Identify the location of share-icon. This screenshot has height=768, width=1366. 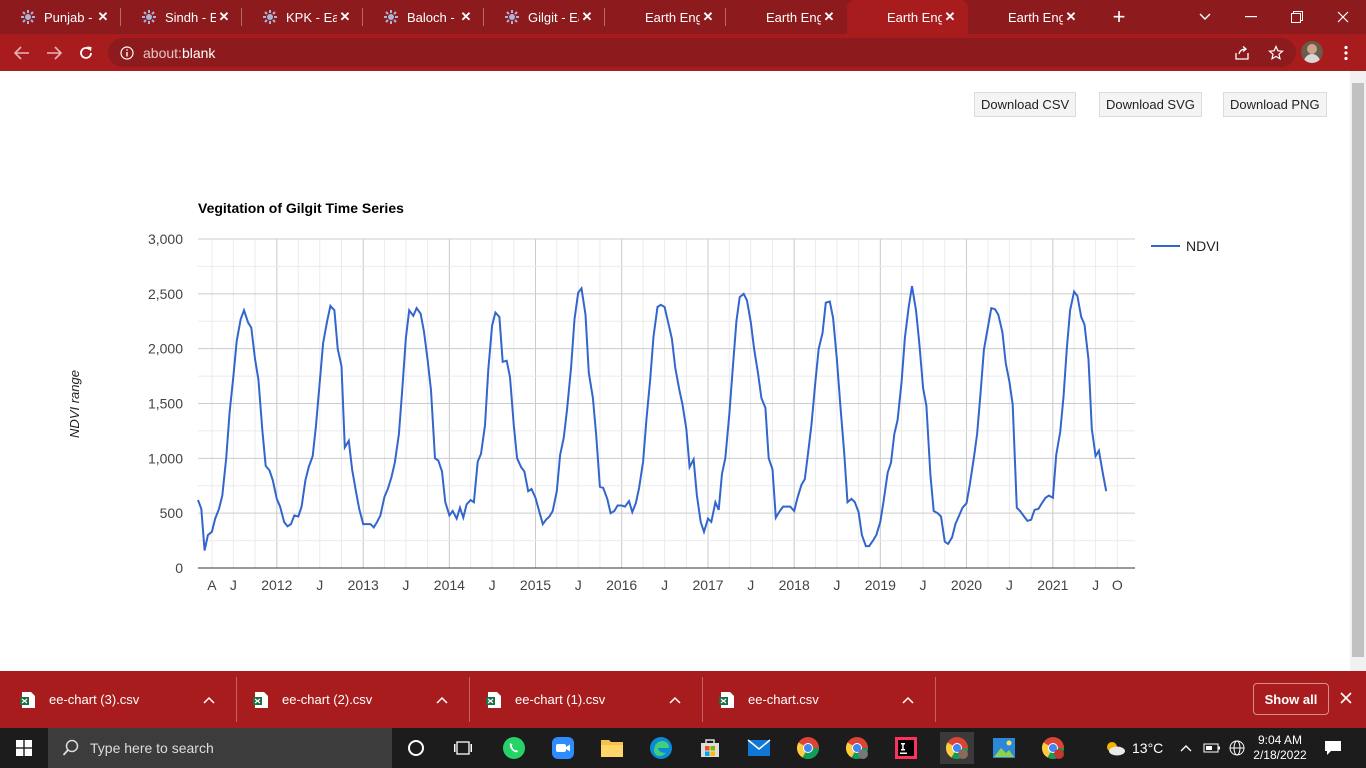
(1242, 53).